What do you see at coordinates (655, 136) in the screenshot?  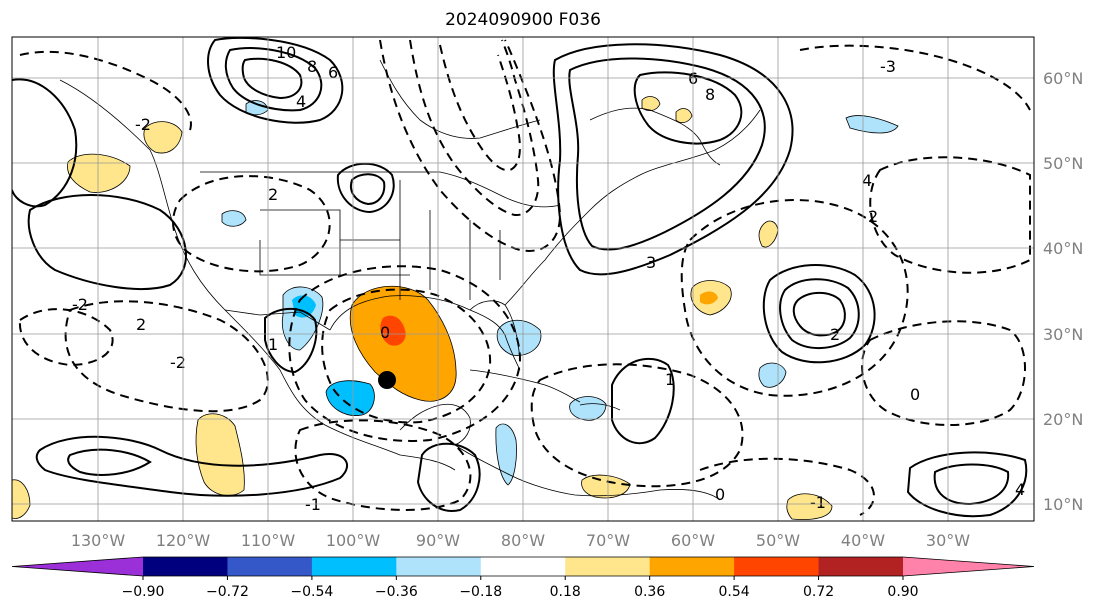 I see `coastline-labrador` at bounding box center [655, 136].